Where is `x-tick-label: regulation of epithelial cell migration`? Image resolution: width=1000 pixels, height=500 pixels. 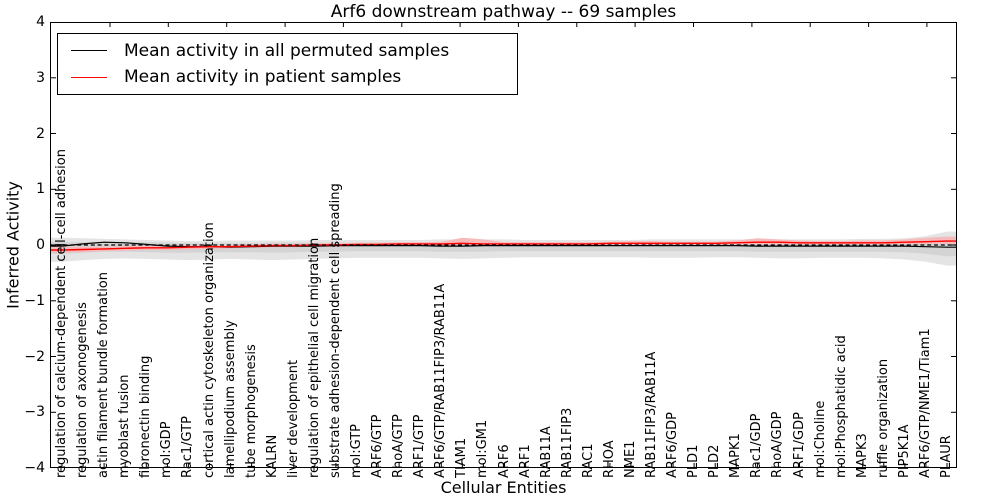 x-tick-label: regulation of epithelial cell migration is located at coordinates (314, 357).